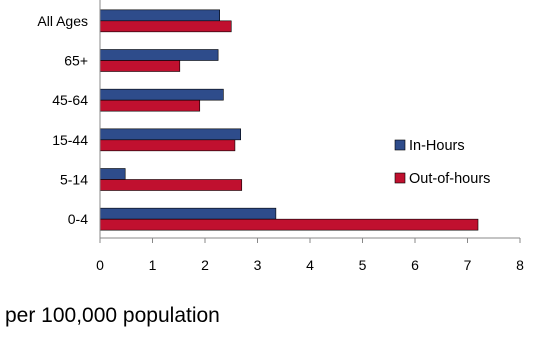 The image size is (533, 338). Describe the element at coordinates (76, 61) in the screenshot. I see `y-tick-label: 65+` at that location.